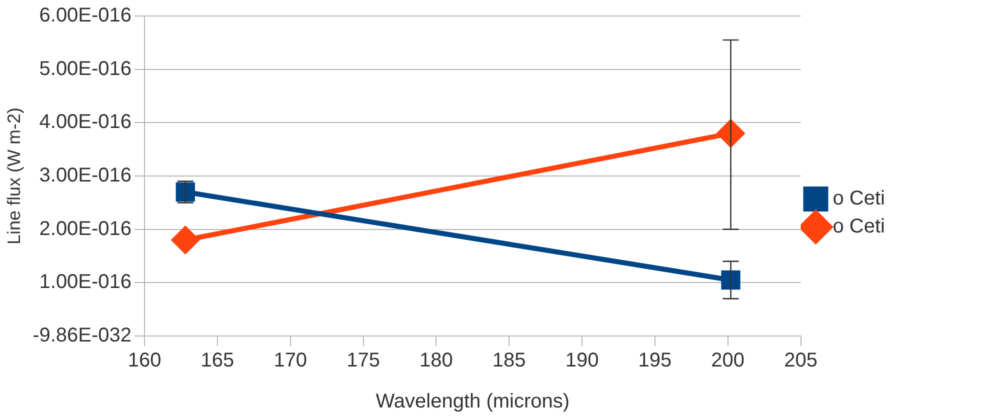 This screenshot has width=985, height=420. I want to click on x-tick-label: 205, so click(801, 361).